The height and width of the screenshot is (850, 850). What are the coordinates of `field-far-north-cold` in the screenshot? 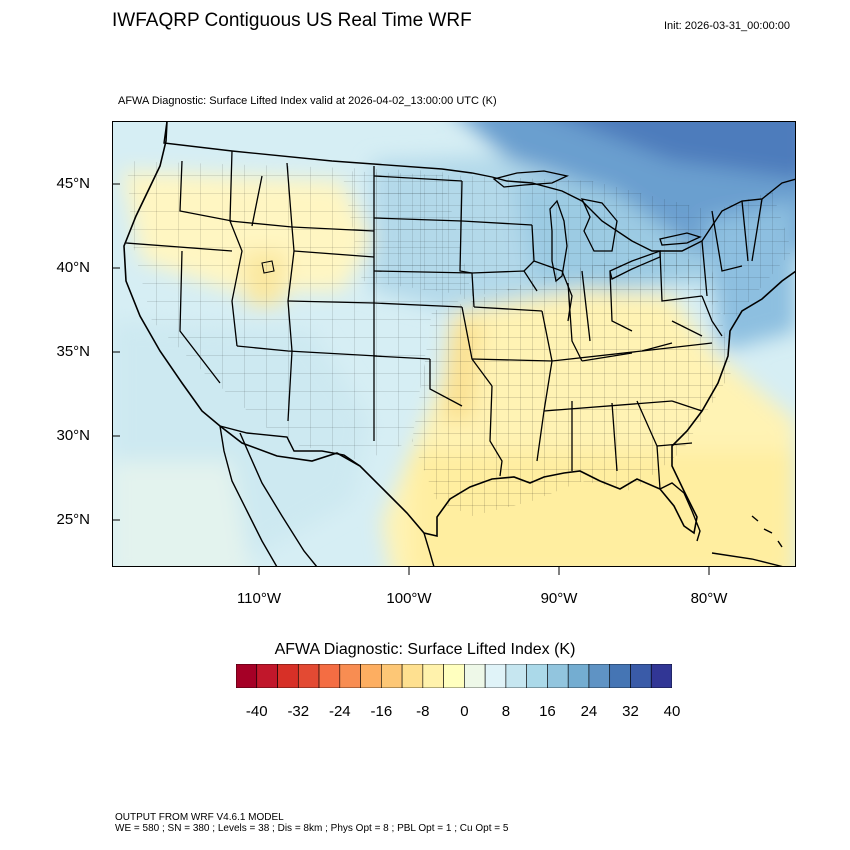 It's located at (682, 150).